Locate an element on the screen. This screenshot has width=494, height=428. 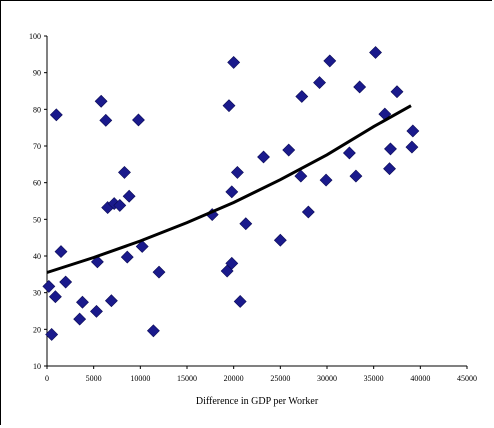
x-tick-label: 20000 is located at coordinates (234, 378).